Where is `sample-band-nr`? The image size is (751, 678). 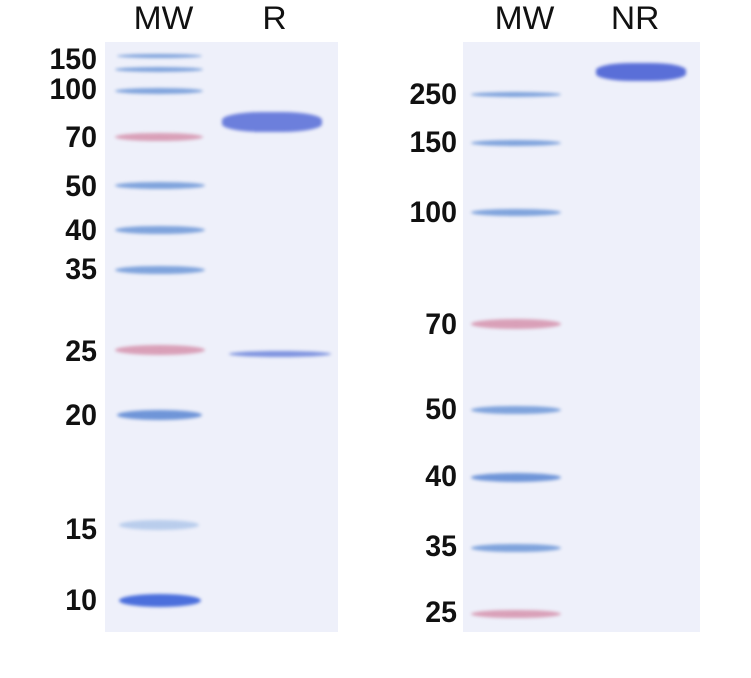 sample-band-nr is located at coordinates (641, 72).